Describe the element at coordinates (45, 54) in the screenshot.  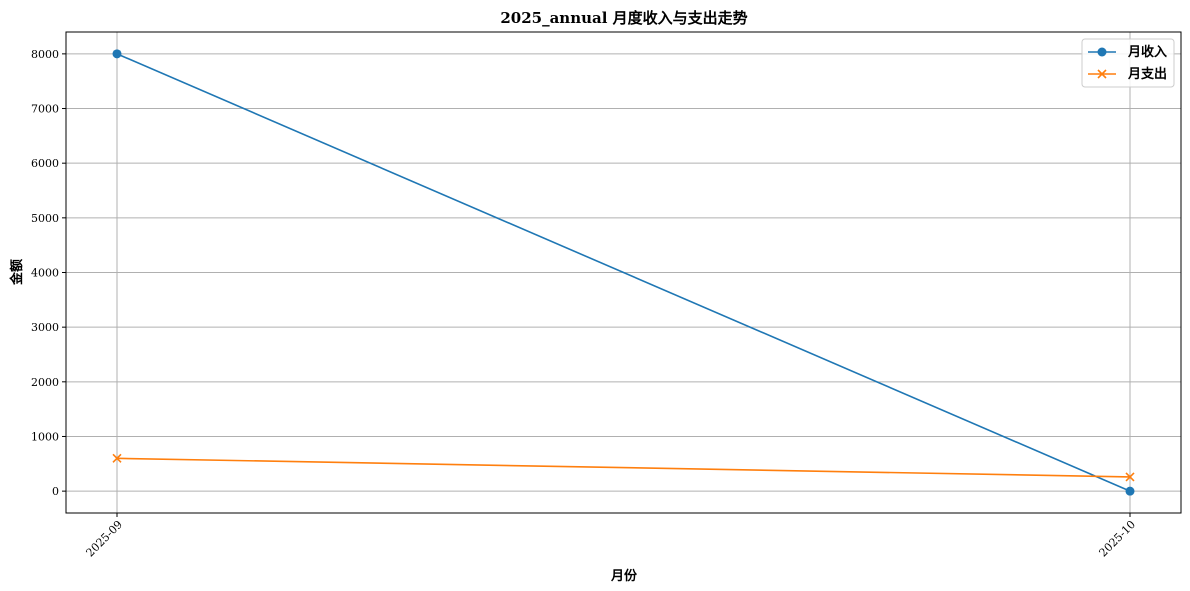
I see `y-tick-label: 8000` at that location.